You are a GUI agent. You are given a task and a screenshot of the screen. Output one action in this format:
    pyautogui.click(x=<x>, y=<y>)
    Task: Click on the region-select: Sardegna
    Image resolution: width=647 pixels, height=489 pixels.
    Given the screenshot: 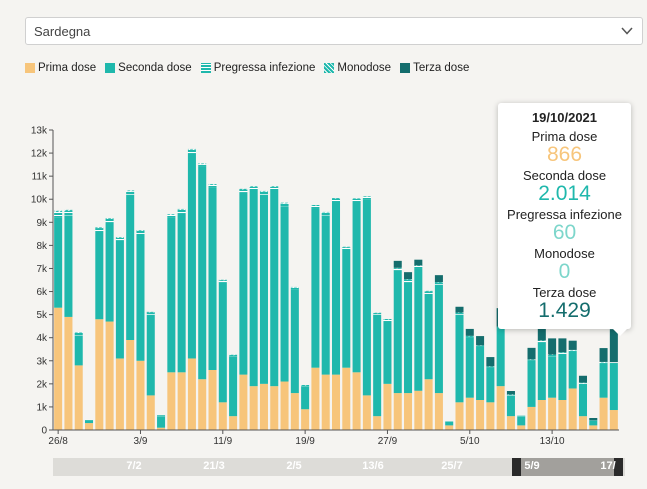 What is the action you would take?
    pyautogui.click(x=334, y=31)
    